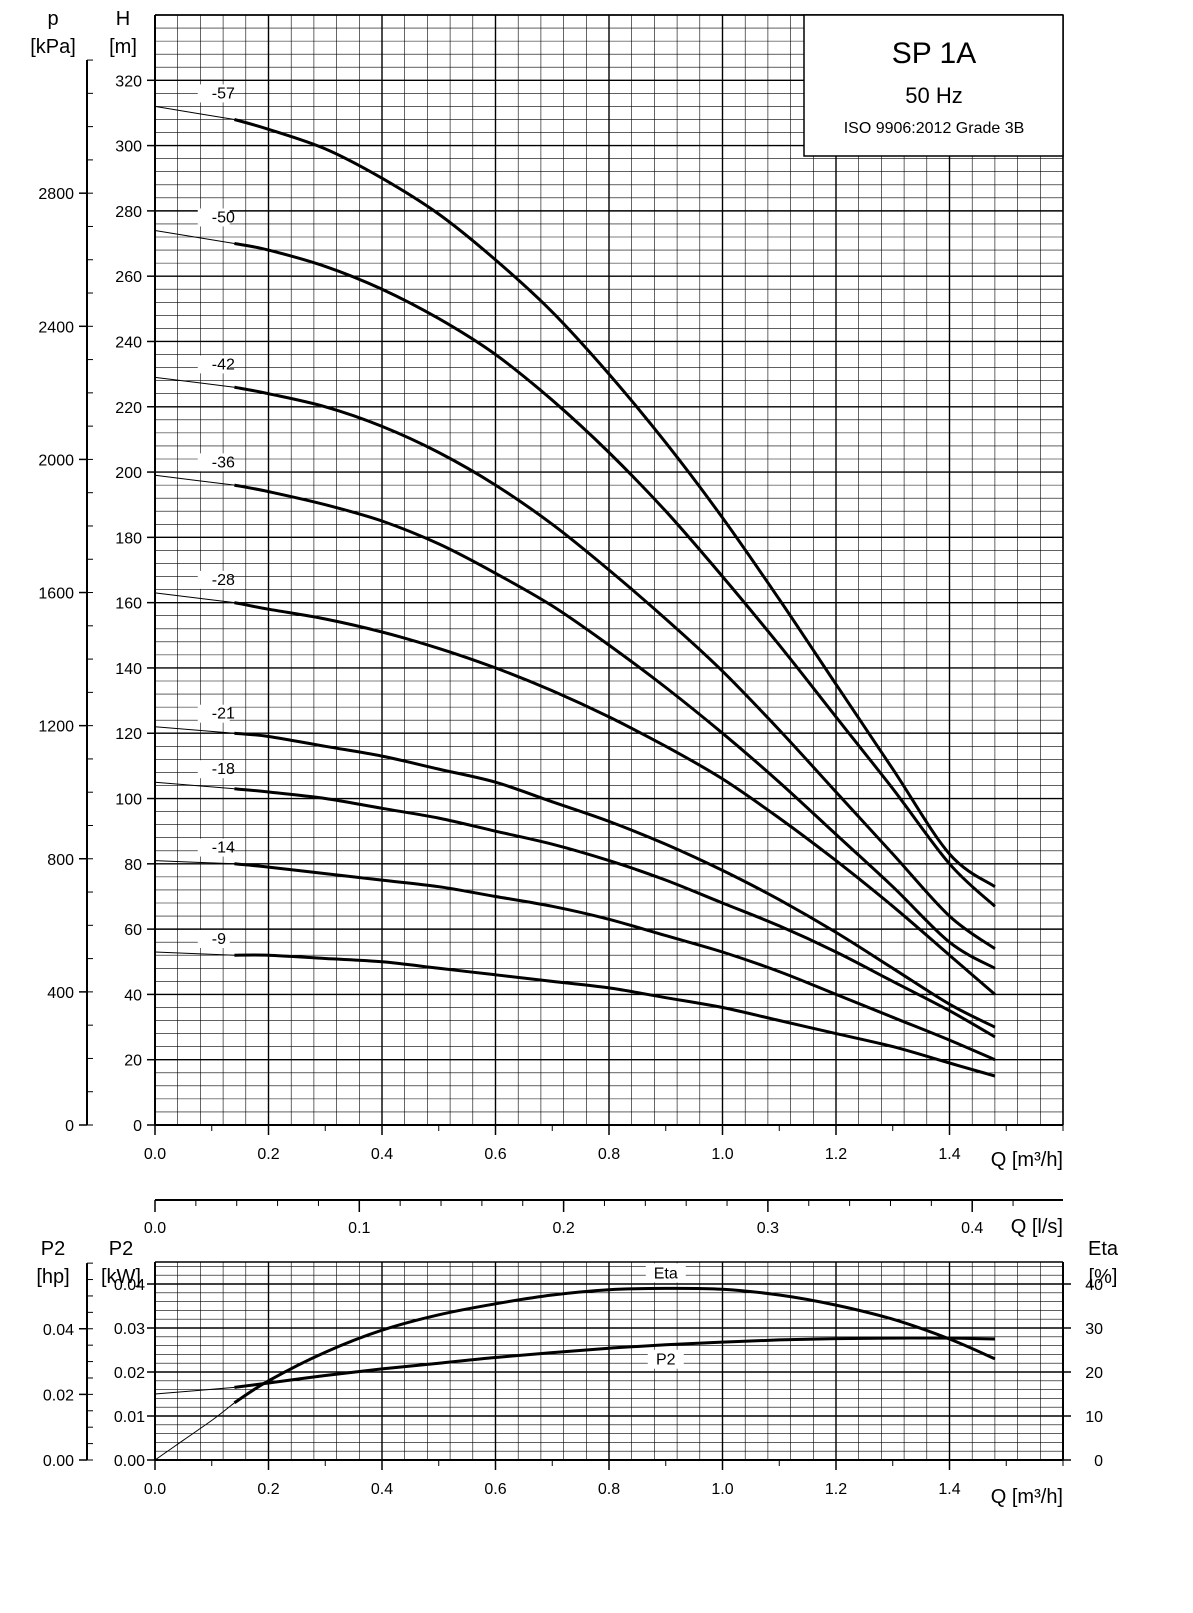  I want to click on h-tick-label: 160, so click(128, 604).